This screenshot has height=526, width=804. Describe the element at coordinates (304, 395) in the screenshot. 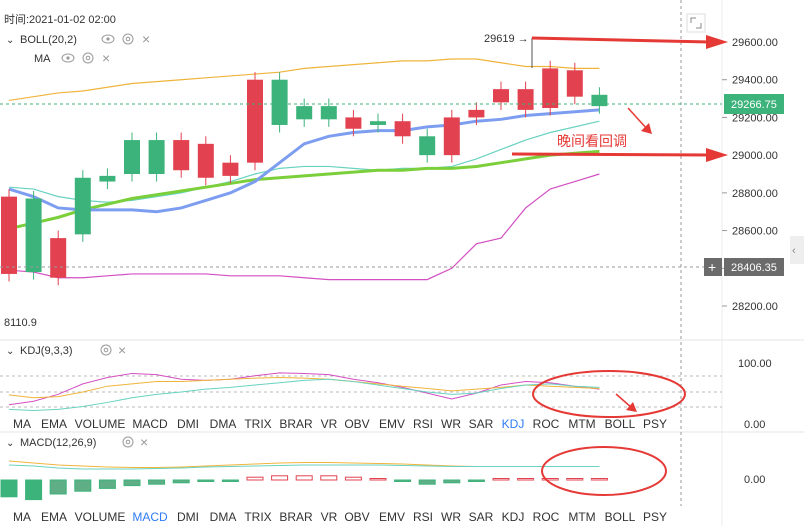

I see `kdj-k-line` at that location.